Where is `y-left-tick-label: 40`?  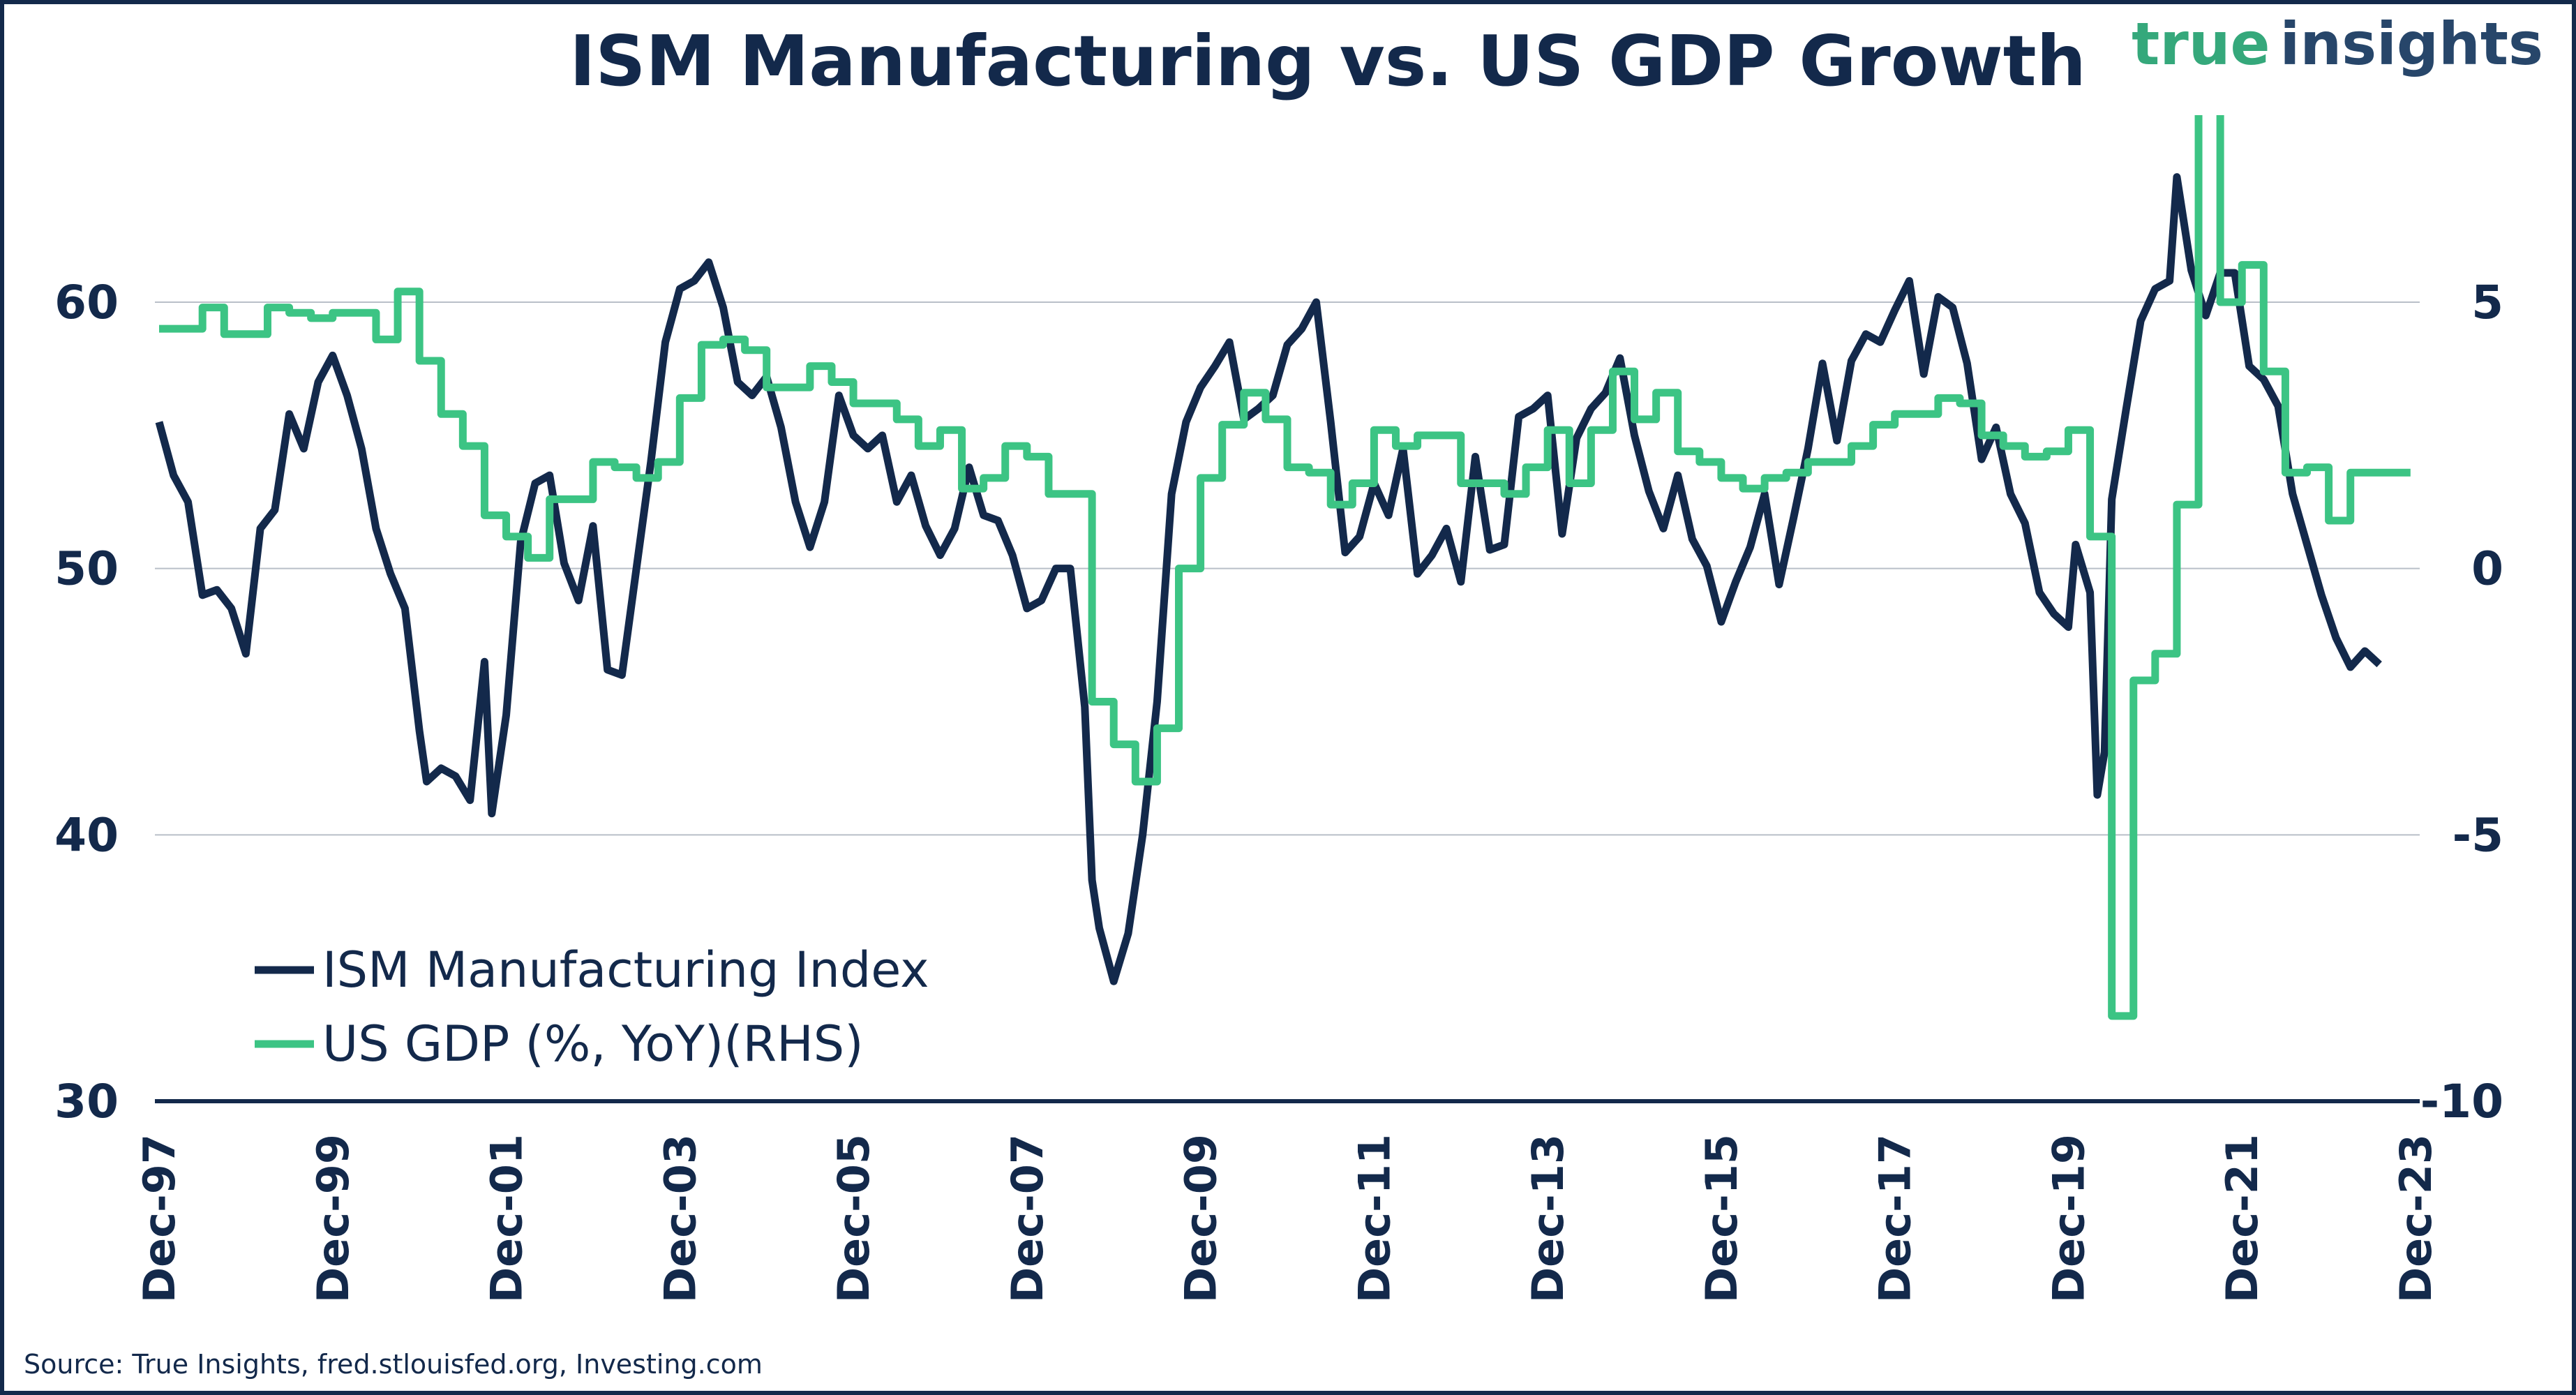 y-left-tick-label: 40 is located at coordinates (86, 835).